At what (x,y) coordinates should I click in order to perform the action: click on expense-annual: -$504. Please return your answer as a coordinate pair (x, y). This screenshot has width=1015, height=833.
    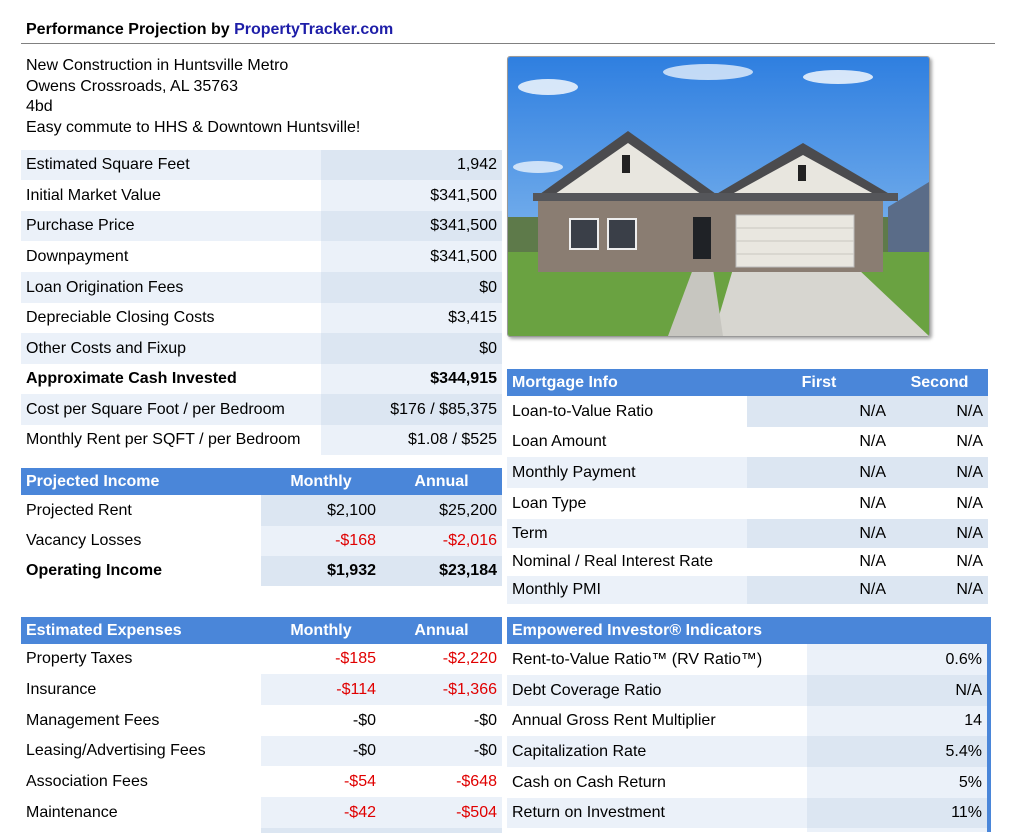
    Looking at the image, I should click on (441, 812).